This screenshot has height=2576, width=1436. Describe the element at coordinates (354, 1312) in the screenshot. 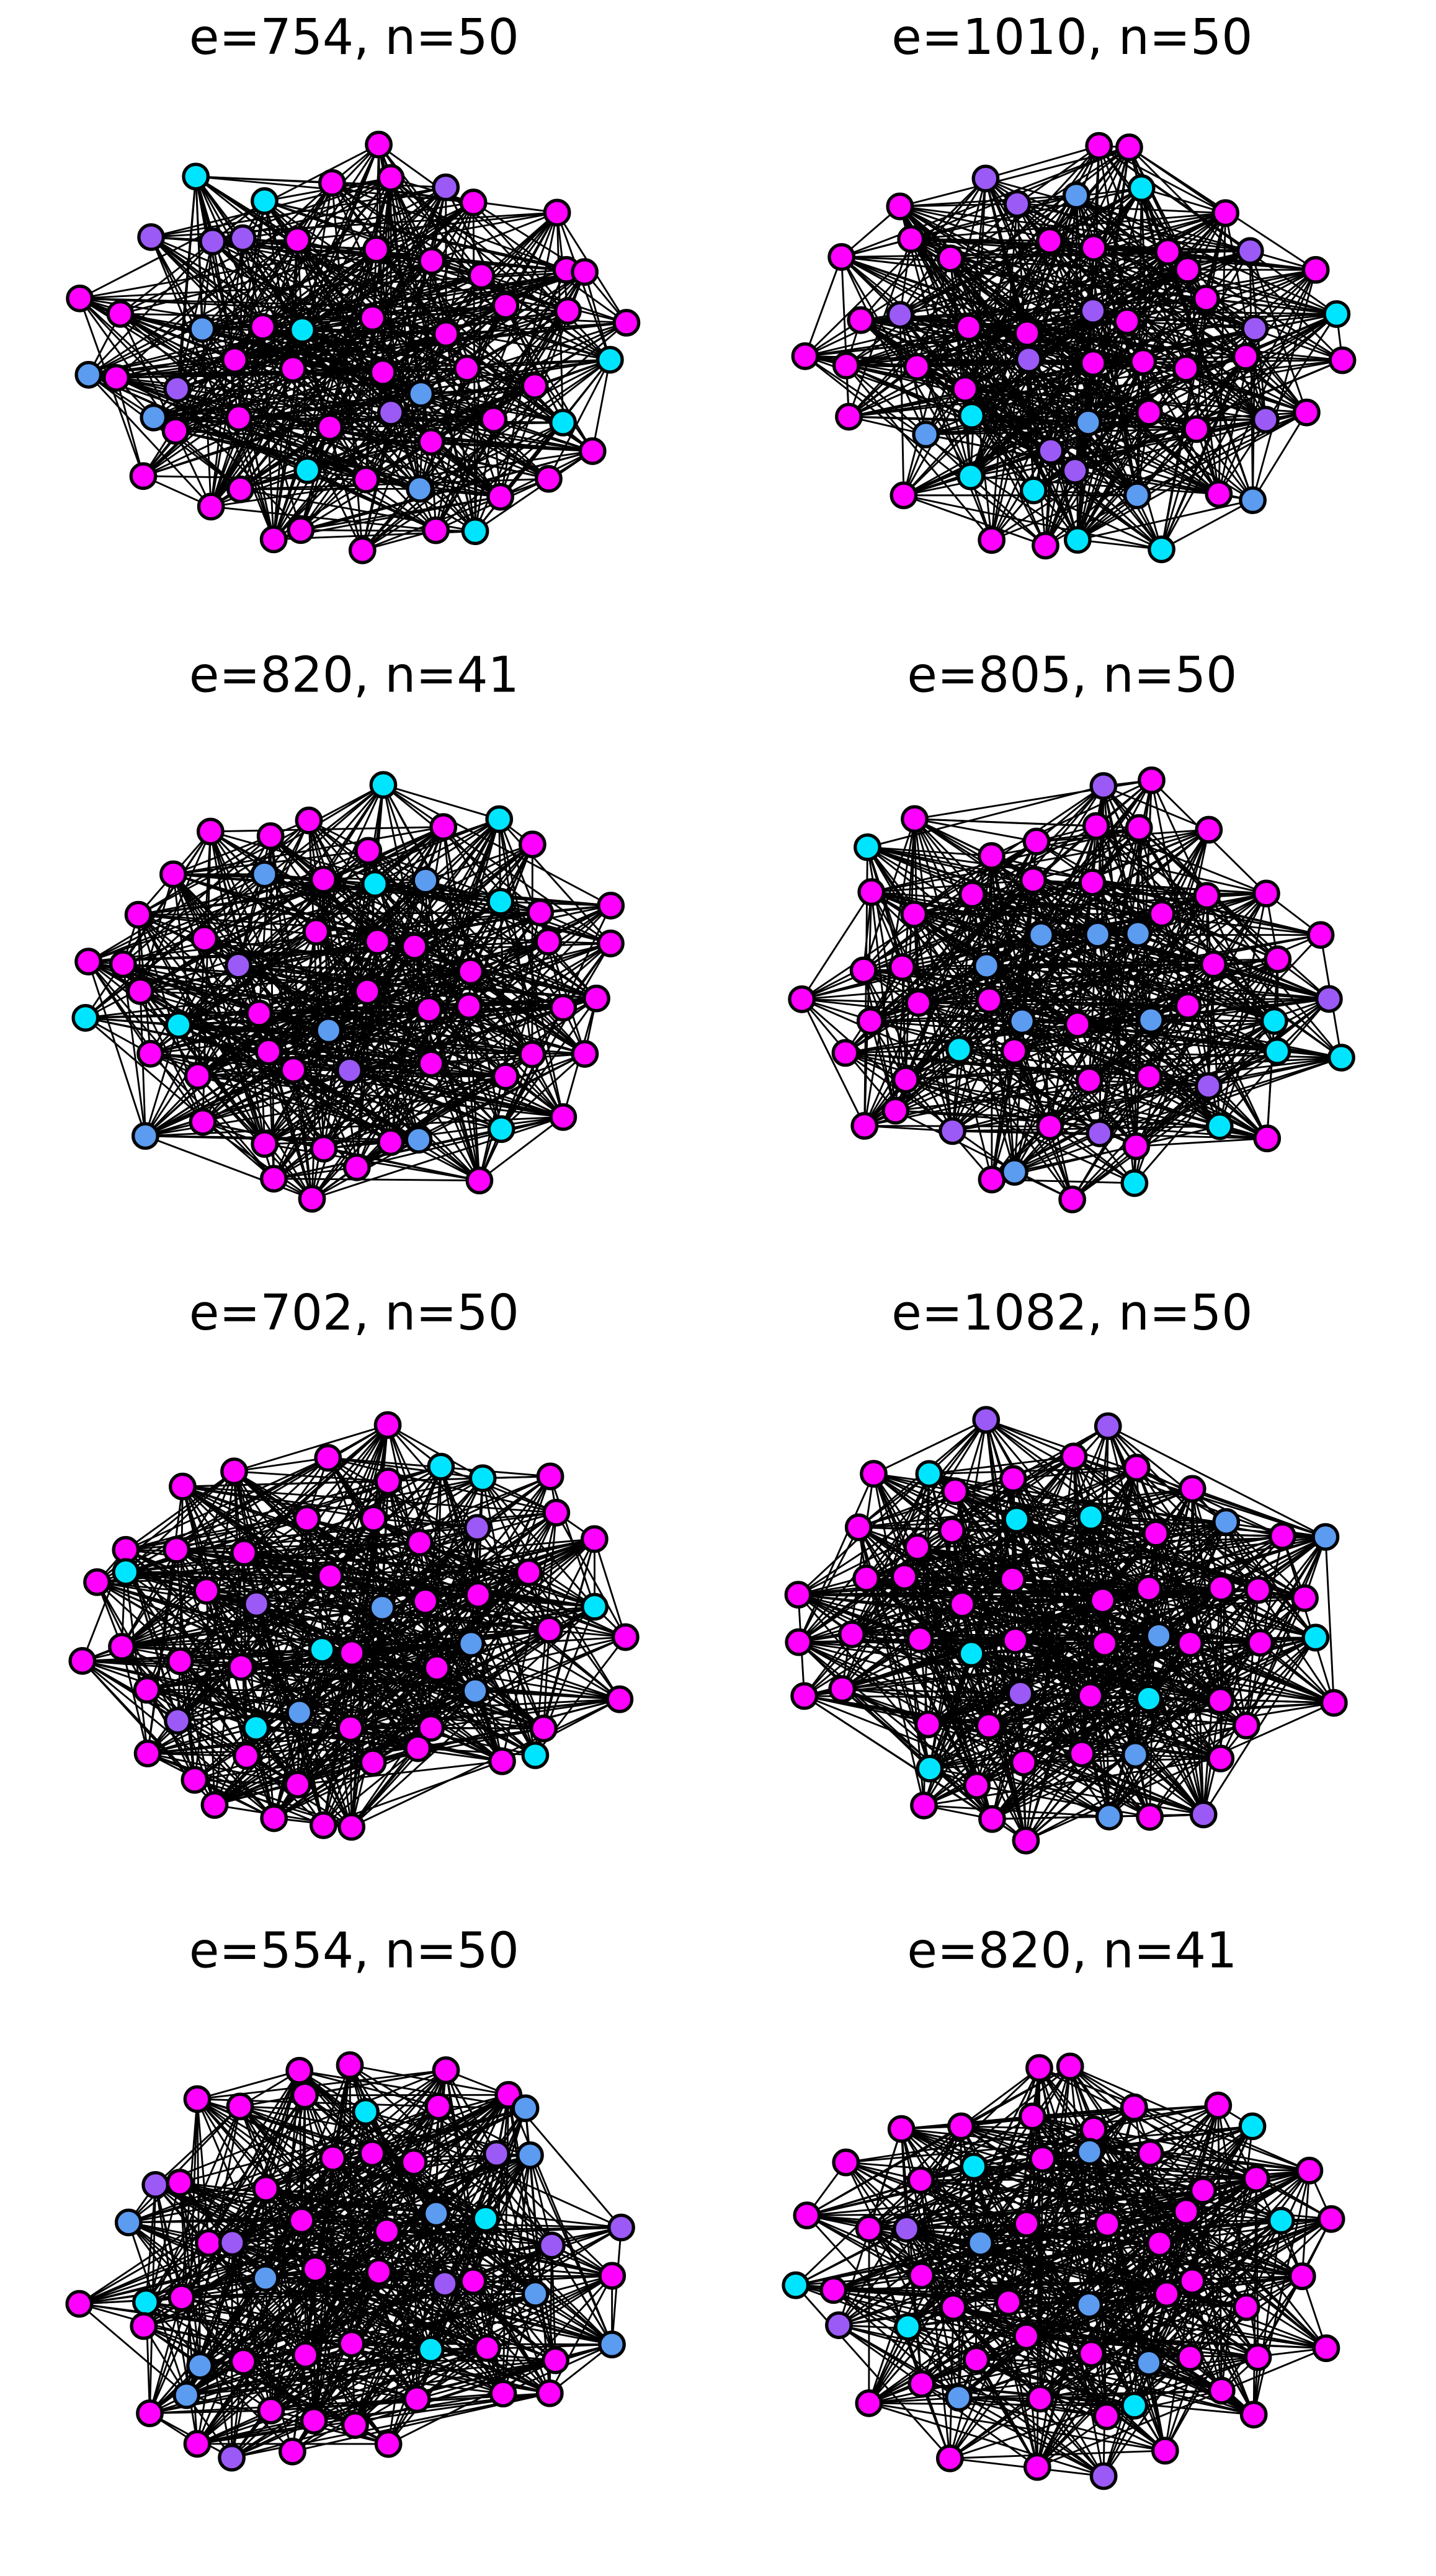

I see `panel-title: e=702, n=50` at that location.